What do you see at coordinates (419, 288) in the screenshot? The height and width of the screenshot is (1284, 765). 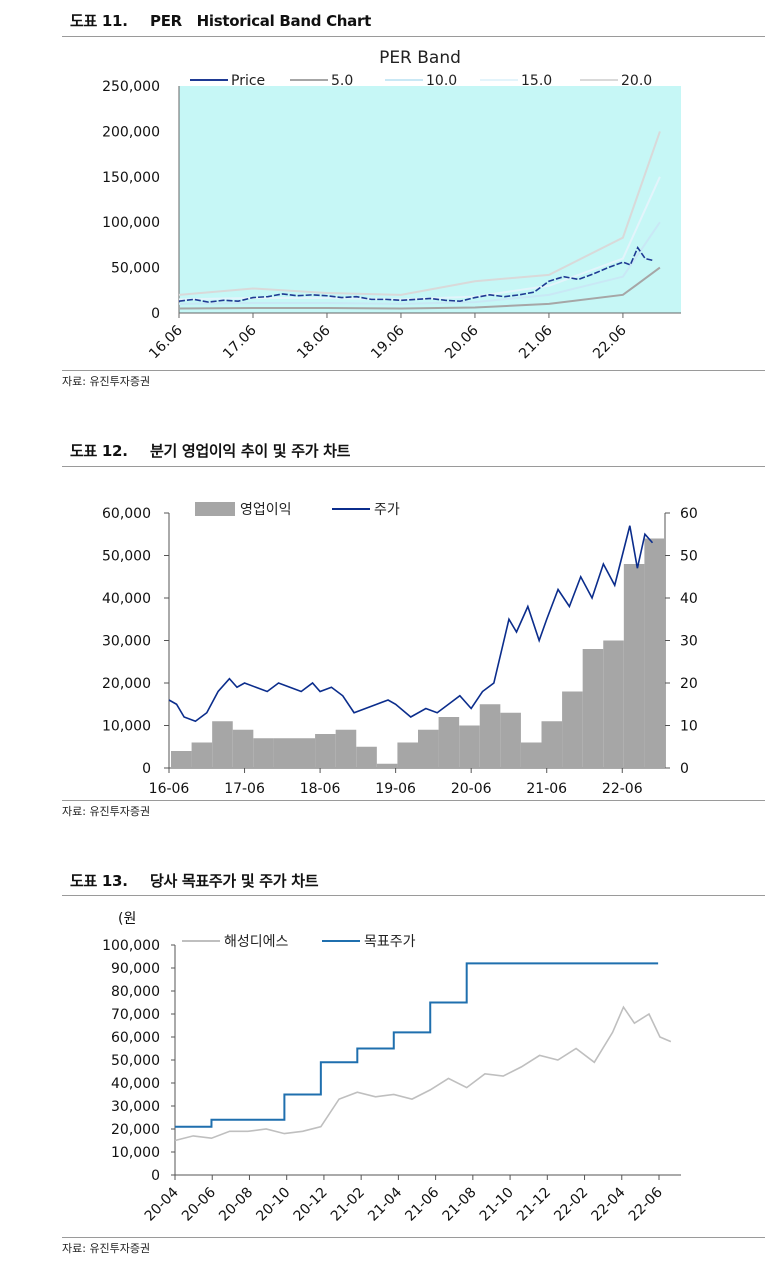 I see `per-band-line-5.0` at bounding box center [419, 288].